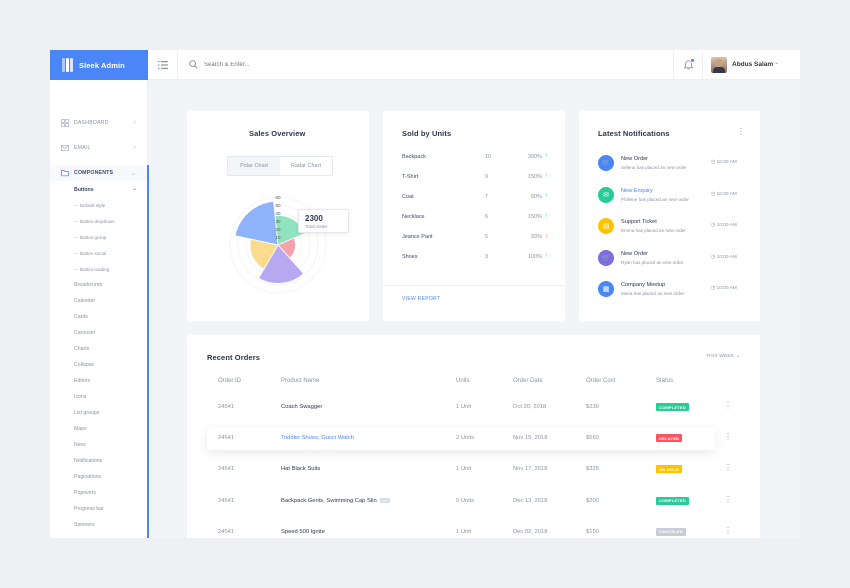 This screenshot has height=588, width=850. What do you see at coordinates (80, 397) in the screenshot?
I see `sidebar-subitem: Icons` at bounding box center [80, 397].